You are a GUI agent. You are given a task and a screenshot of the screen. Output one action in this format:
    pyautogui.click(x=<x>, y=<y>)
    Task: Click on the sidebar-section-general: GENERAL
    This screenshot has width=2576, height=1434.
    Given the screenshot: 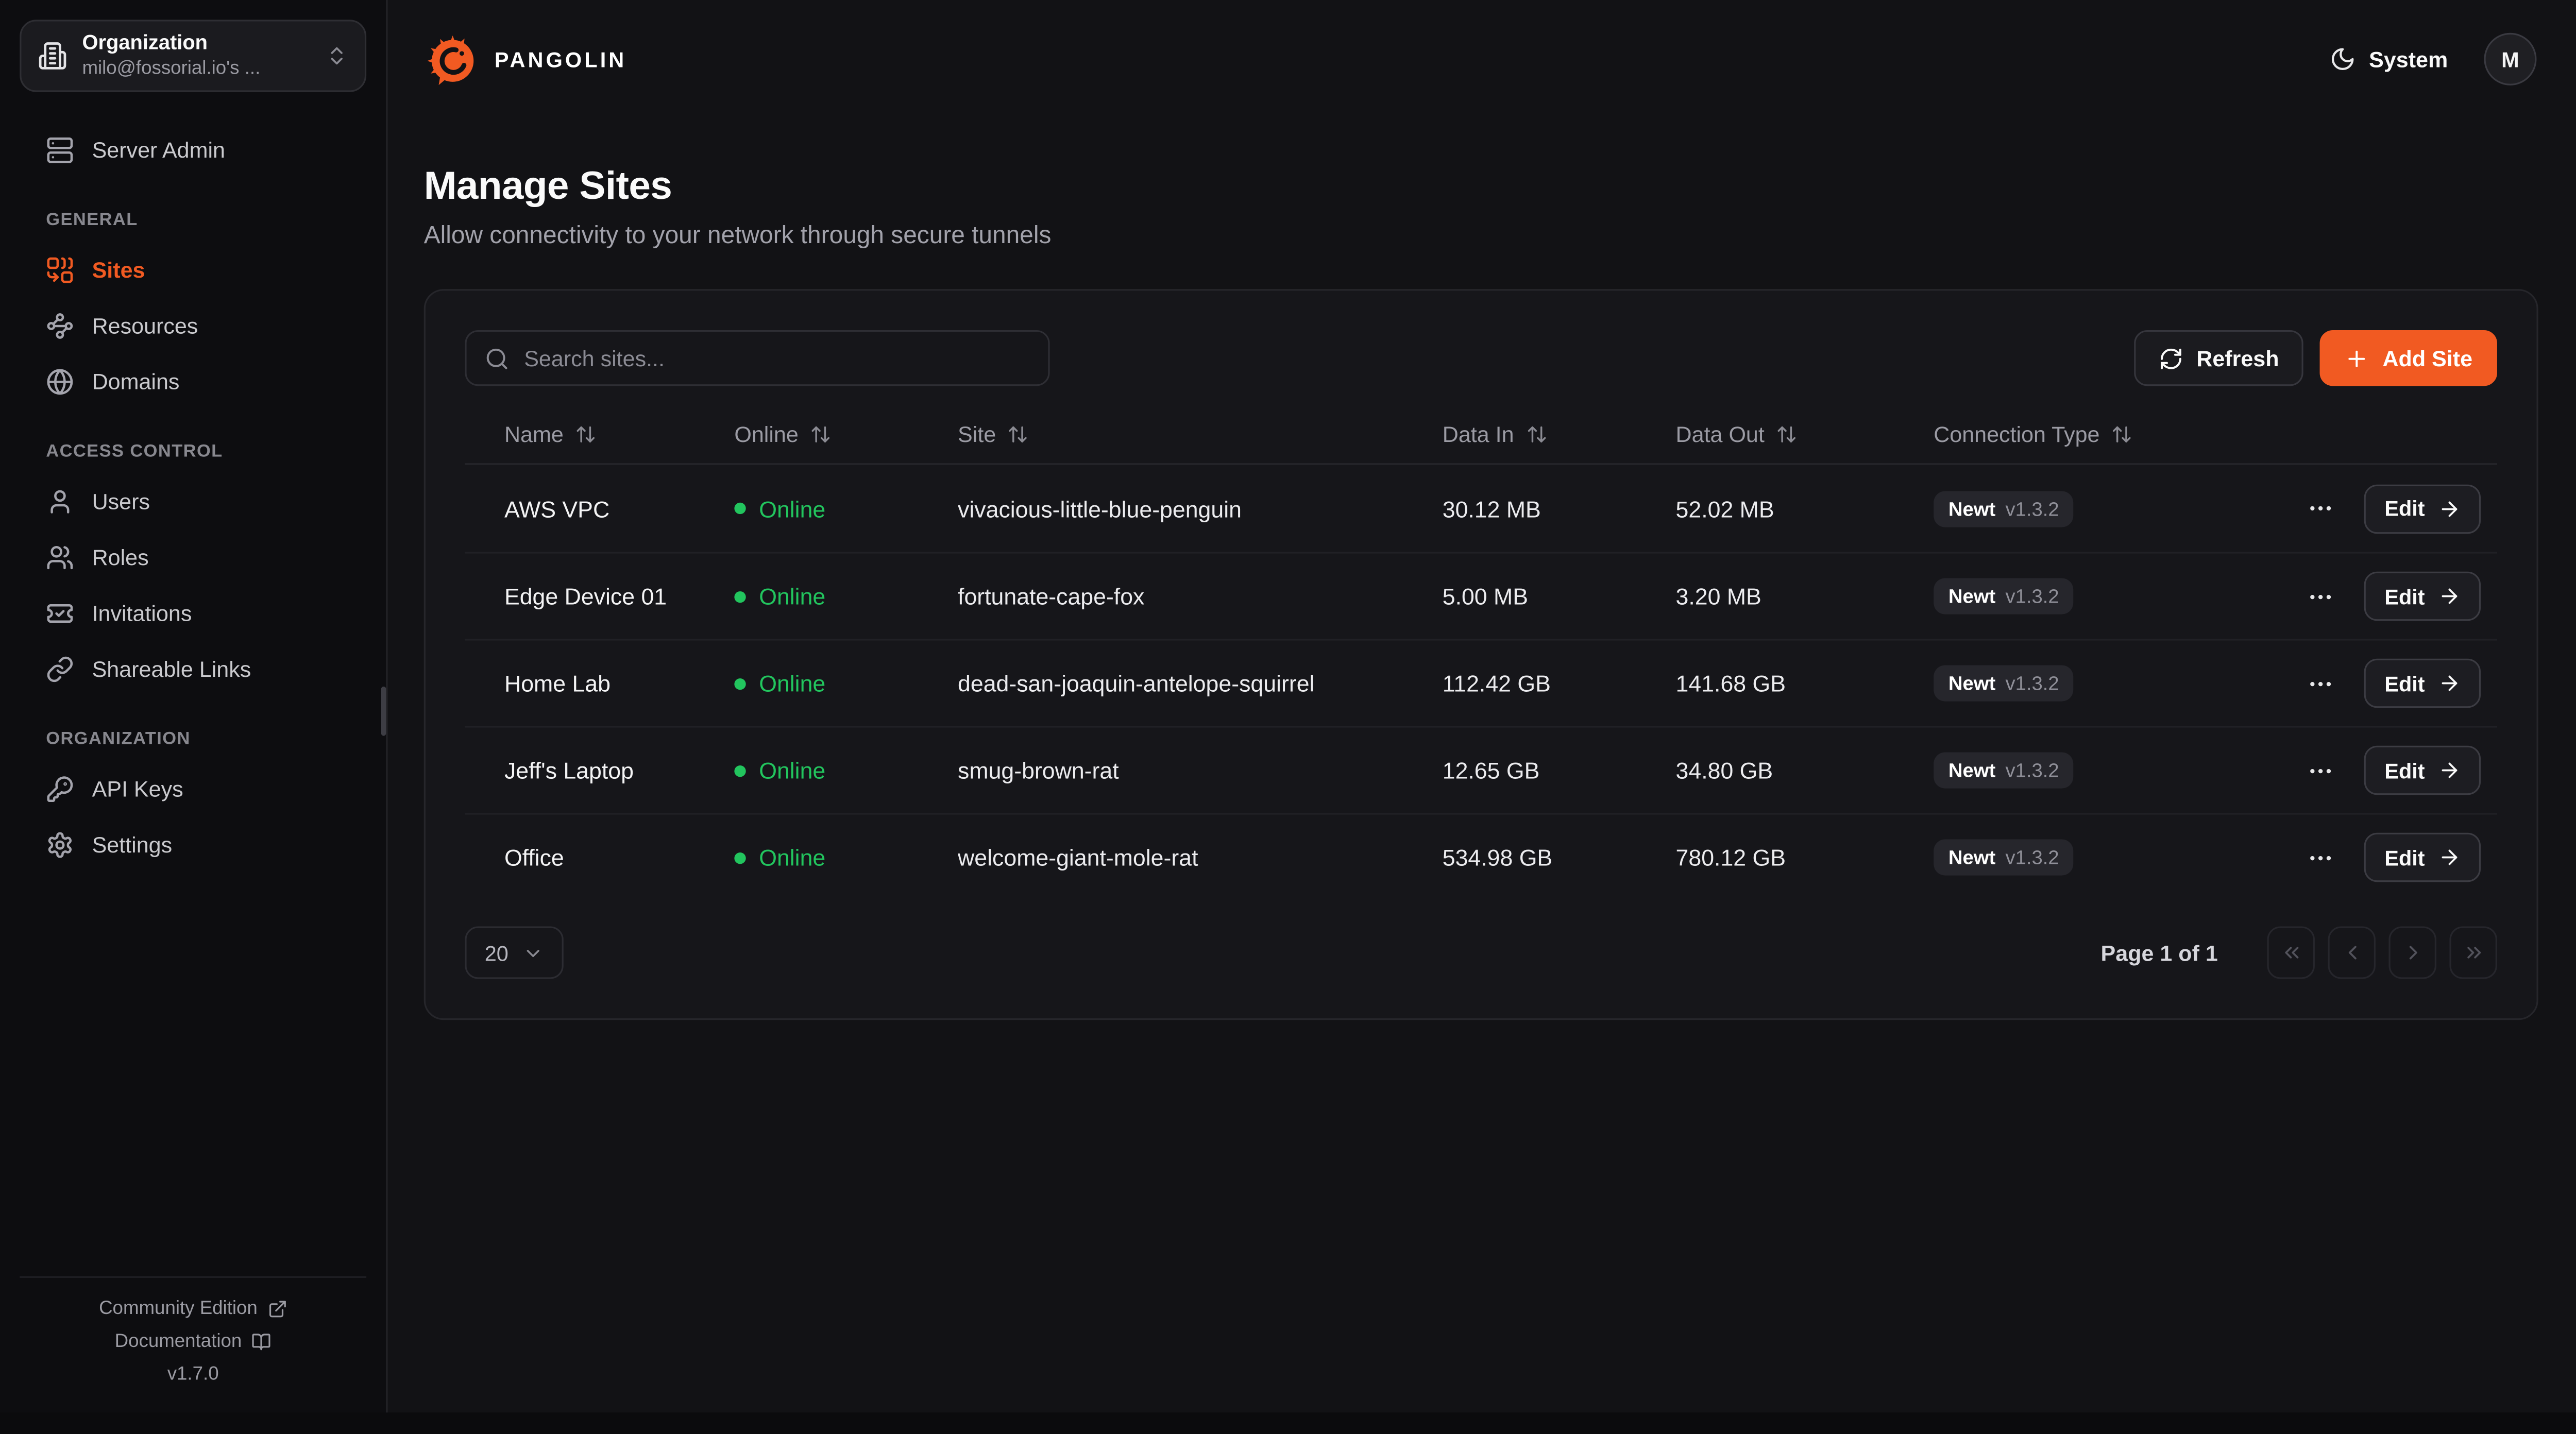 What is the action you would take?
    pyautogui.click(x=92, y=220)
    